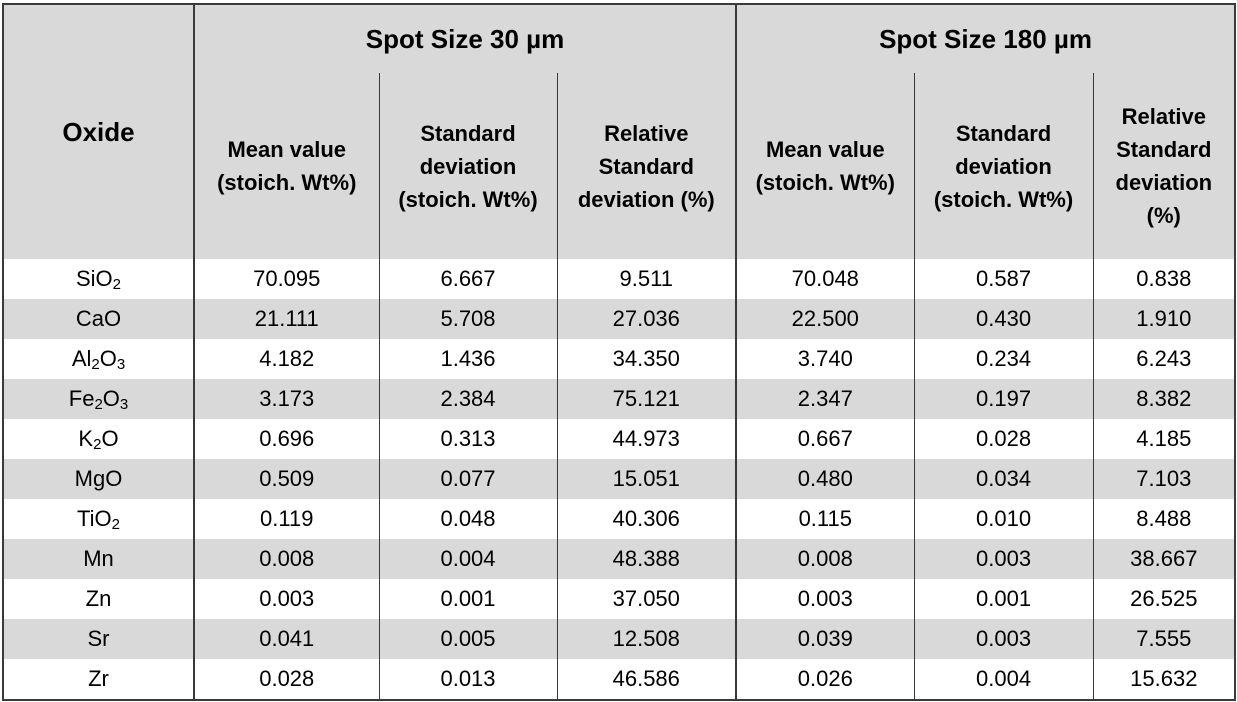  What do you see at coordinates (1003, 399) in the screenshot?
I see `std-180-cell: 0.197` at bounding box center [1003, 399].